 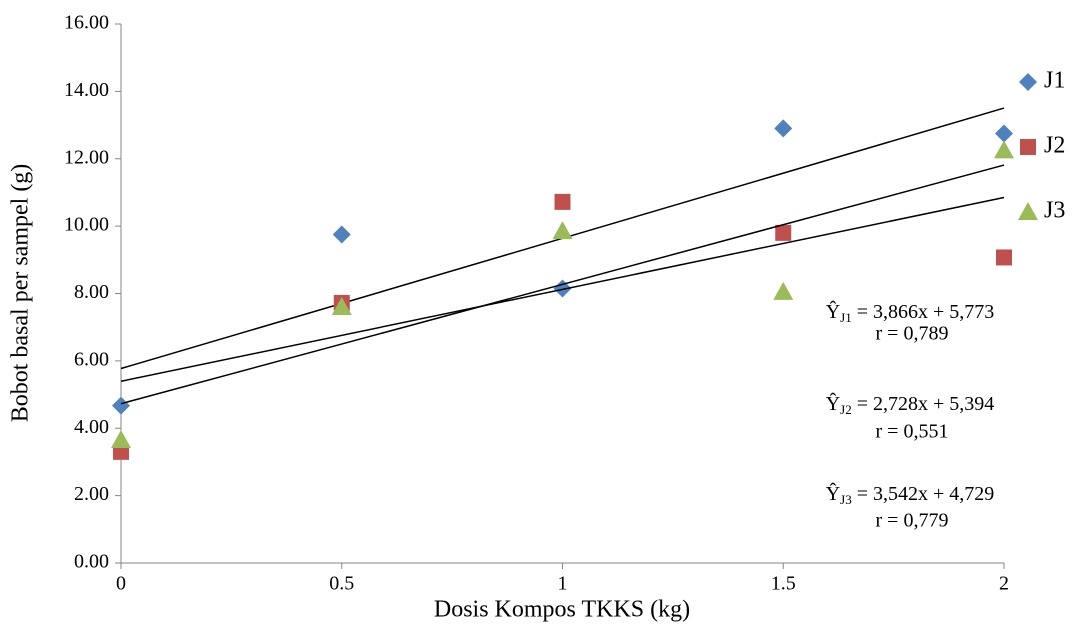 I want to click on y-tick-label: 2.00, so click(x=91, y=494).